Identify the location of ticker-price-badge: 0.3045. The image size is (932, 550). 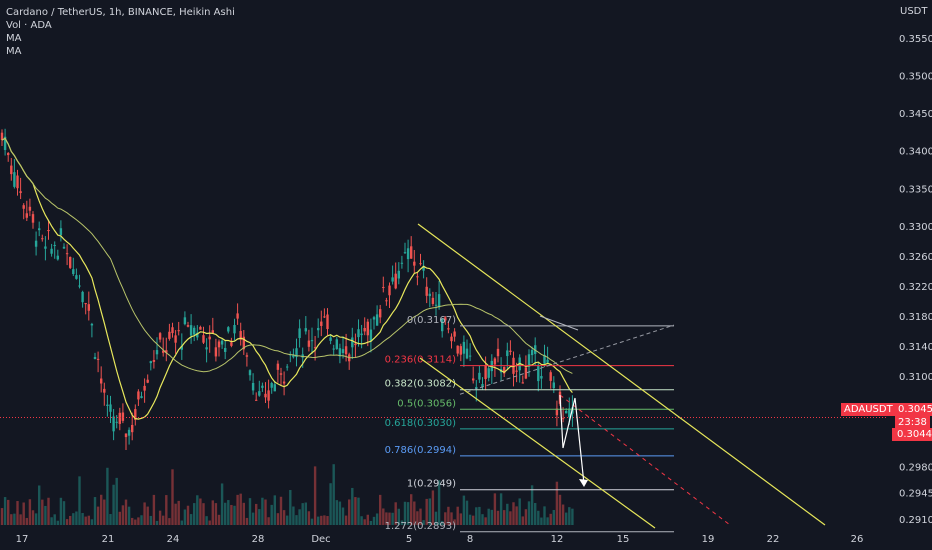
(913, 409).